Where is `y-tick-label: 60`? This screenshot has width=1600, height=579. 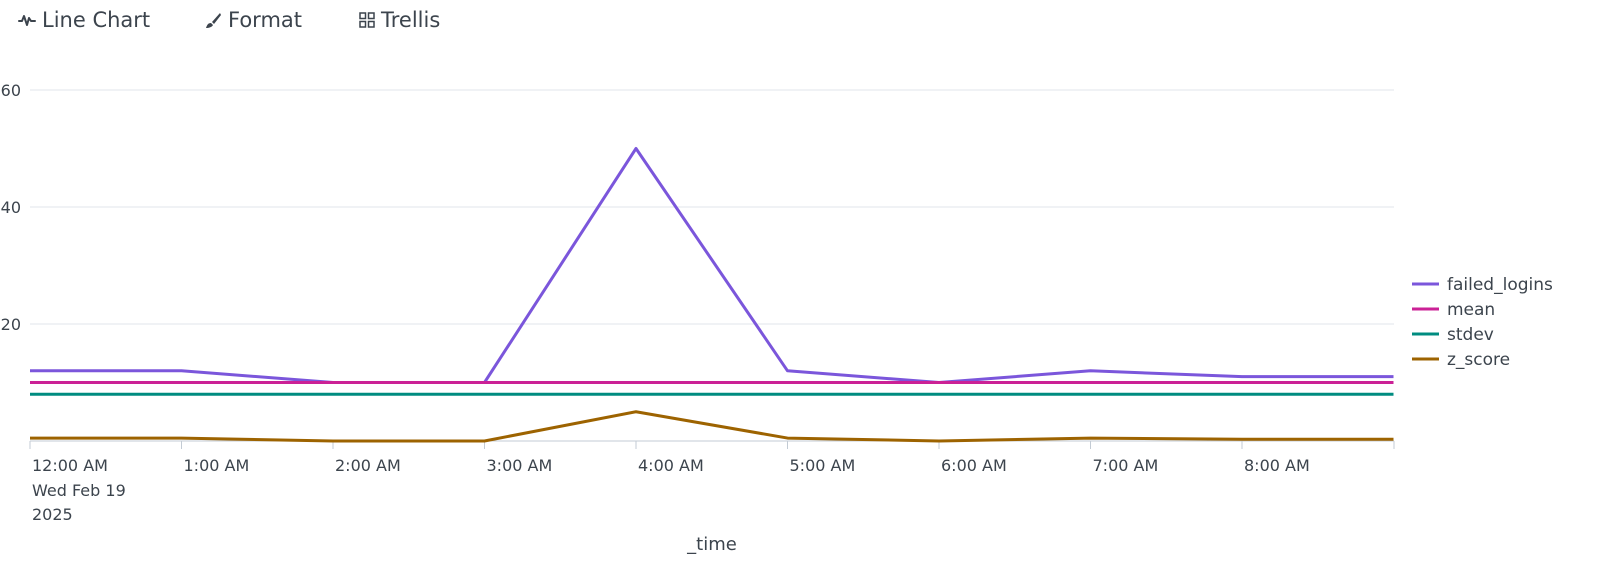 y-tick-label: 60 is located at coordinates (11, 90).